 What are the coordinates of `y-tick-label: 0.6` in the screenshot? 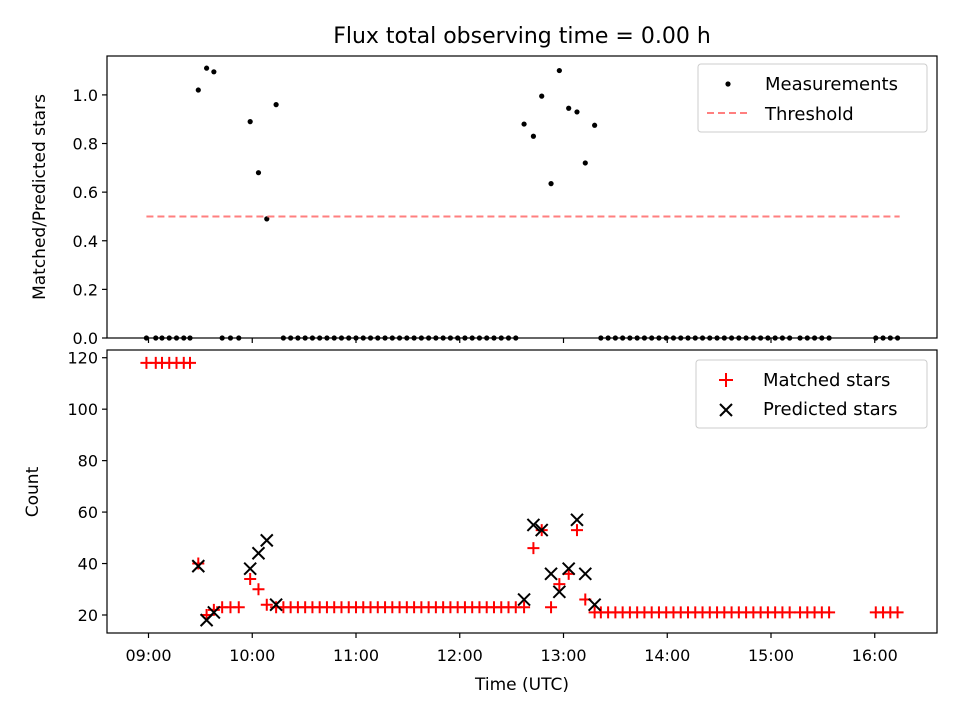 It's located at (85, 192).